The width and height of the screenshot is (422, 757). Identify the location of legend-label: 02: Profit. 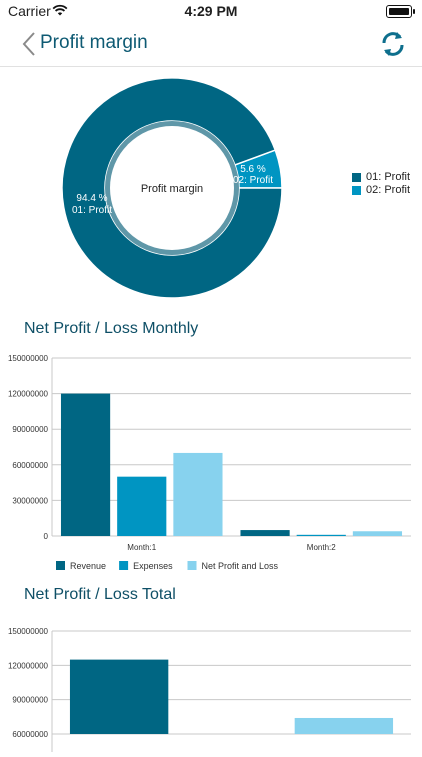
(388, 190).